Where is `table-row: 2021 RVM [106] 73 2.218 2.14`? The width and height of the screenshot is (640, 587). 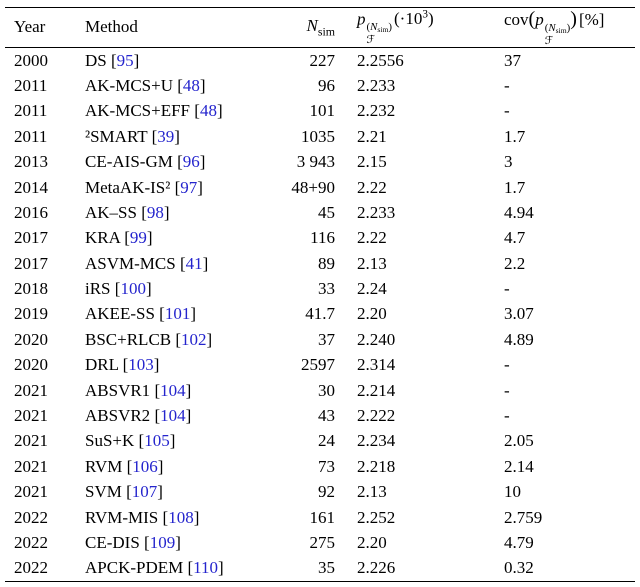 table-row: 2021 RVM [106] 73 2.218 2.14 is located at coordinates (320, 466).